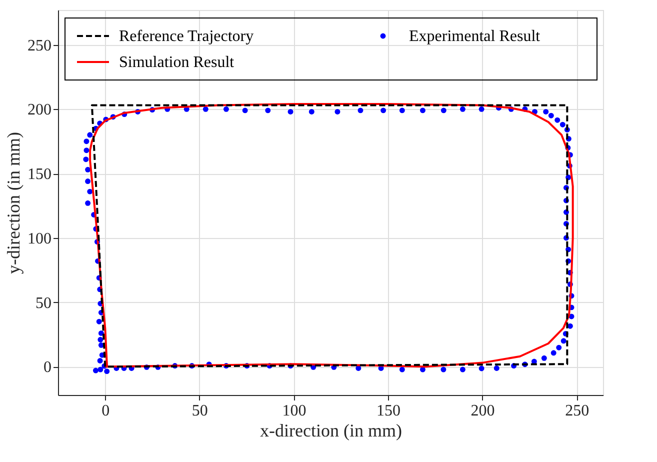 The image size is (657, 462). I want to click on y-tick-label: 0, so click(48, 367).